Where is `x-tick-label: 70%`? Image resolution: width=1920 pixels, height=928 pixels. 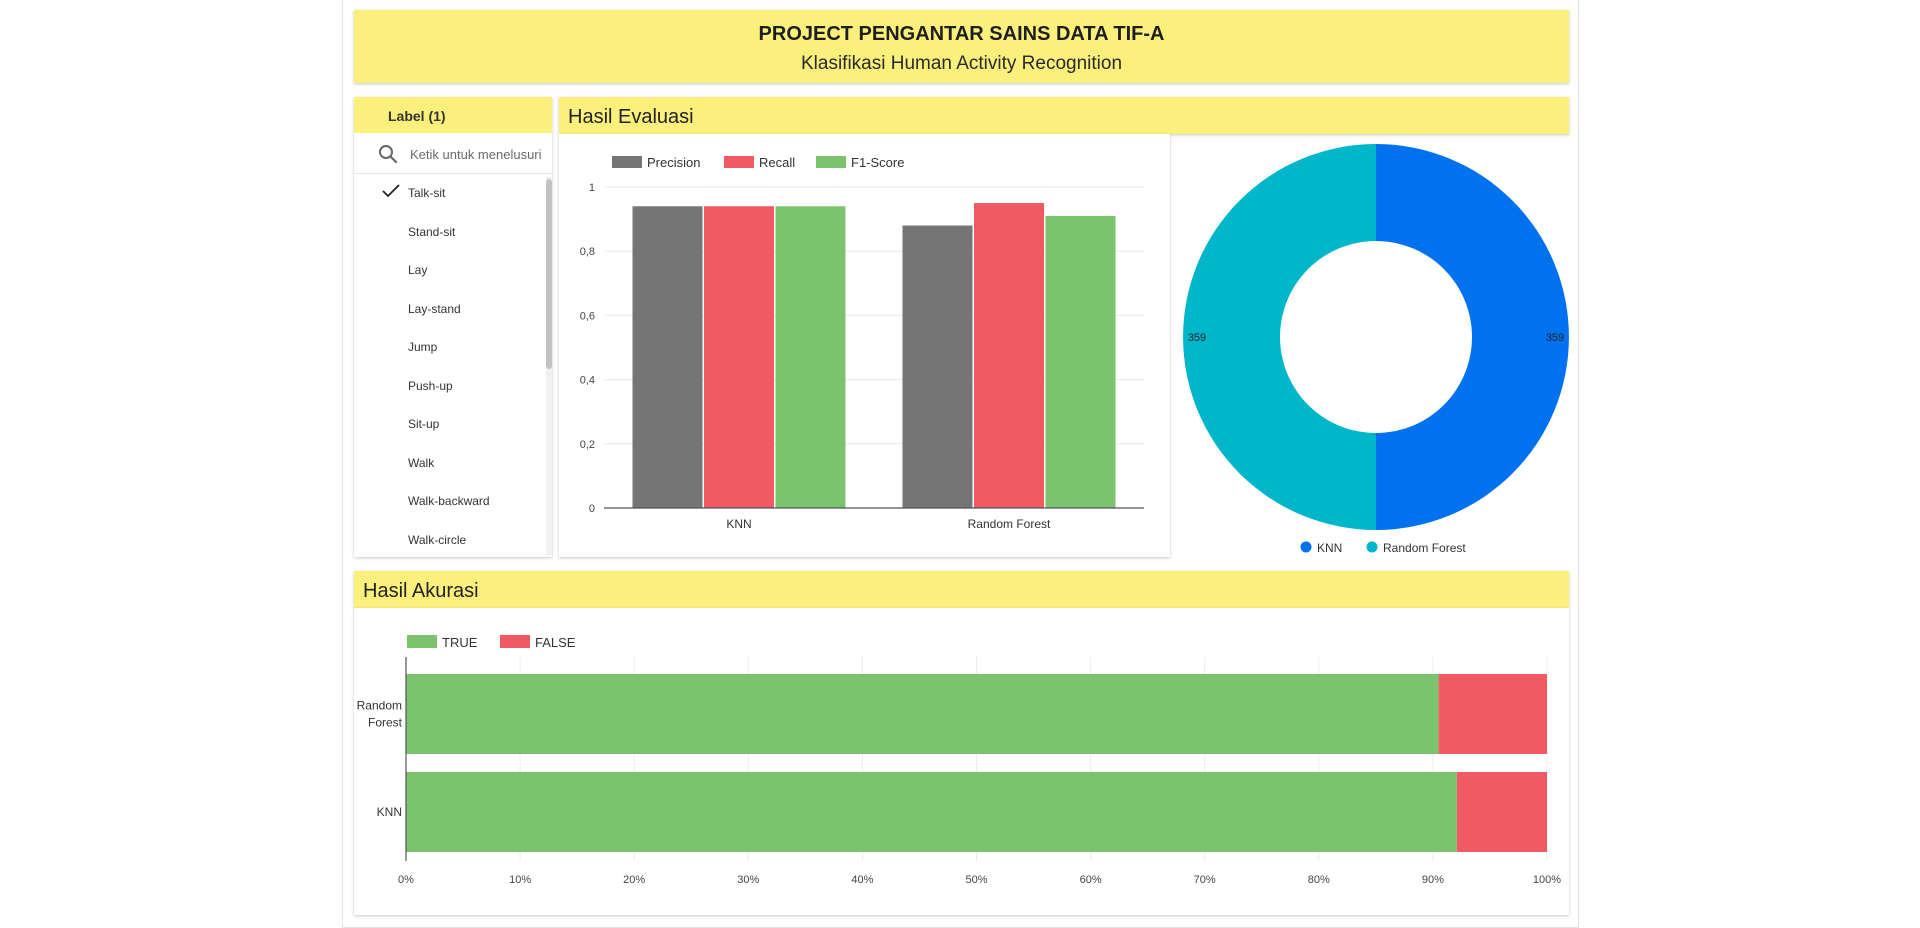
x-tick-label: 70% is located at coordinates (1205, 880).